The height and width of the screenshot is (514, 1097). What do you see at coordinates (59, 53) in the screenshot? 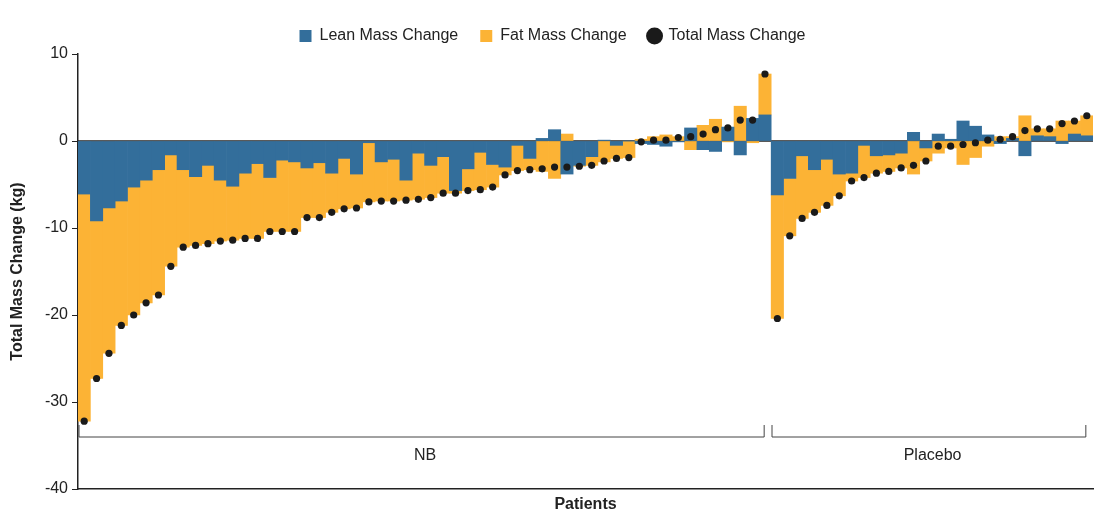
I see `y-tick-label: 10` at bounding box center [59, 53].